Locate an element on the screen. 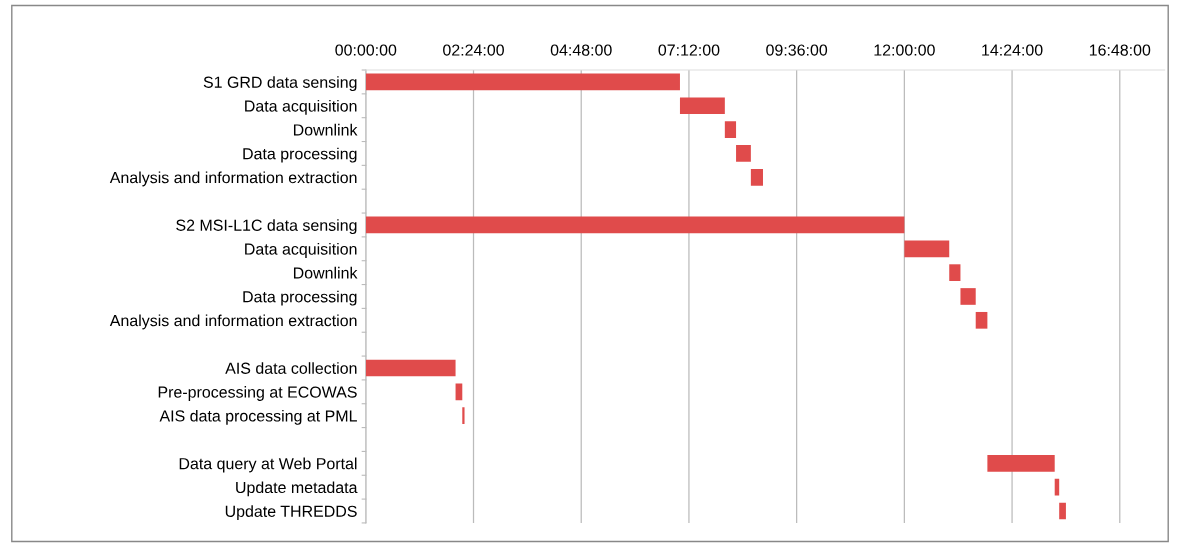 The width and height of the screenshot is (1180, 547). y-tick-label: Update THREDDS is located at coordinates (291, 513).